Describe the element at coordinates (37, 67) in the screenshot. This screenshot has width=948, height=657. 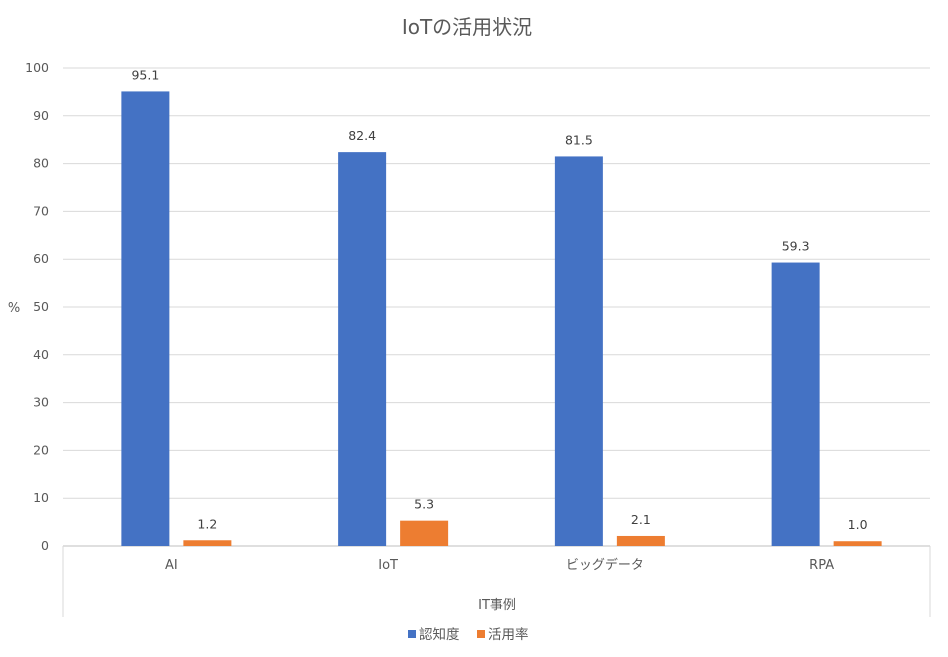
I see `y-tick-label: 100` at that location.